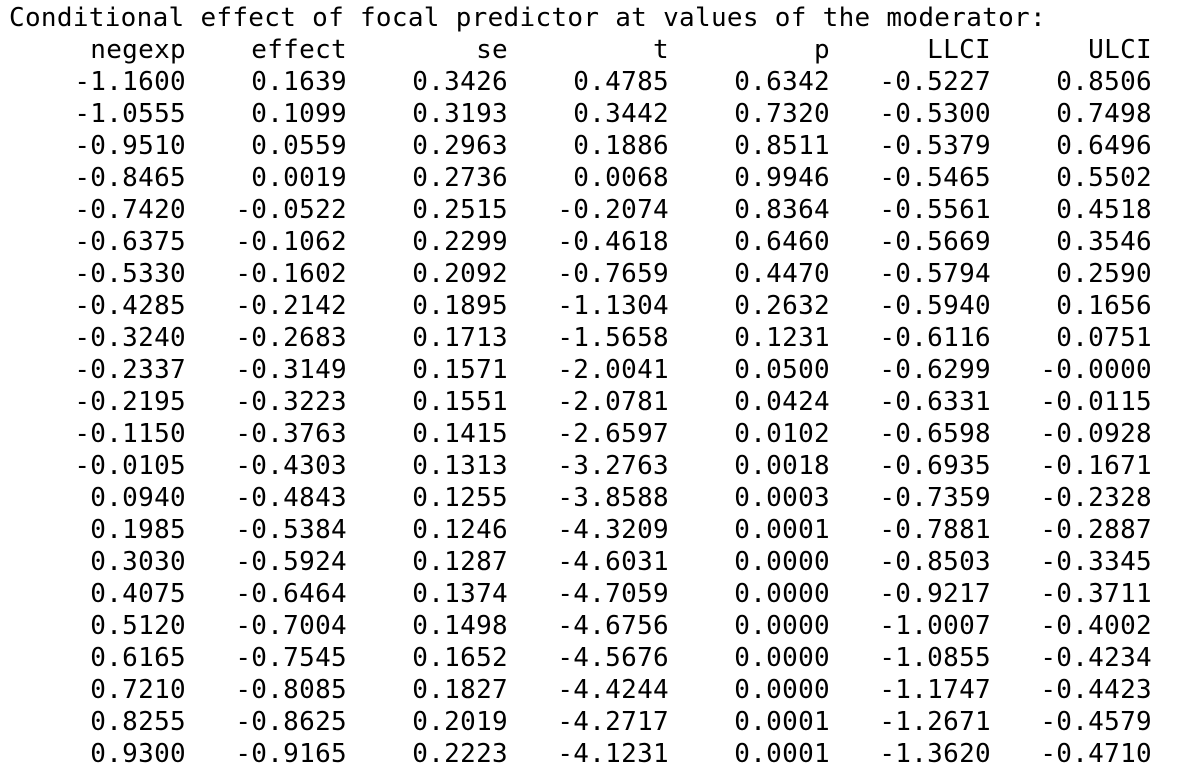  What do you see at coordinates (782, 370) in the screenshot?
I see `cell-p: 0.0500` at bounding box center [782, 370].